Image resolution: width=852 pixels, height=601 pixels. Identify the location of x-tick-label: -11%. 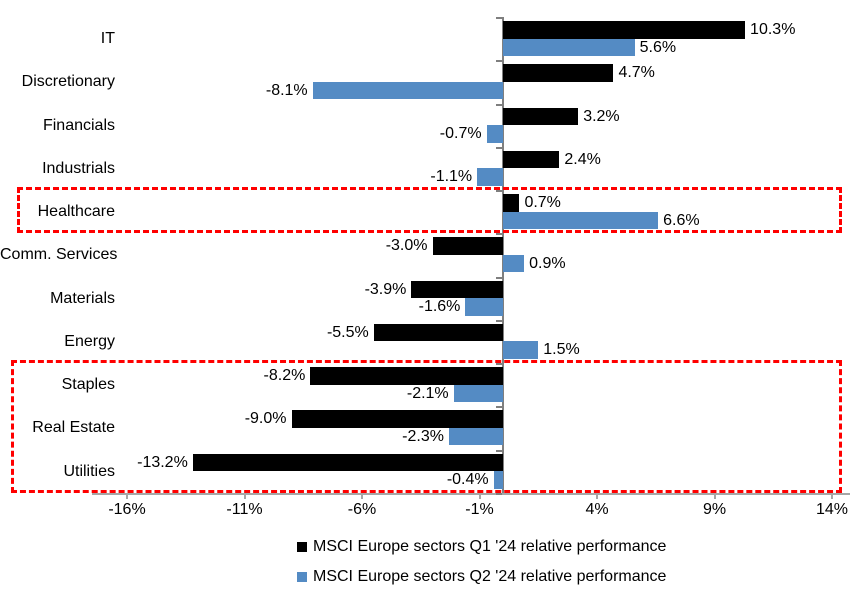
(244, 509).